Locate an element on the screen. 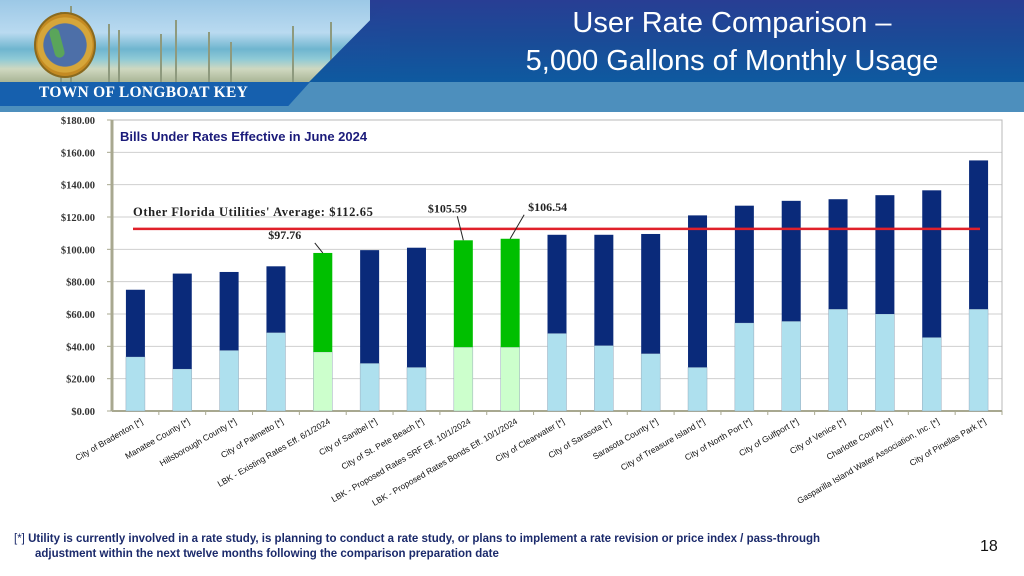 The image size is (1024, 576). y-tick-label: $20.00 is located at coordinates (80, 380).